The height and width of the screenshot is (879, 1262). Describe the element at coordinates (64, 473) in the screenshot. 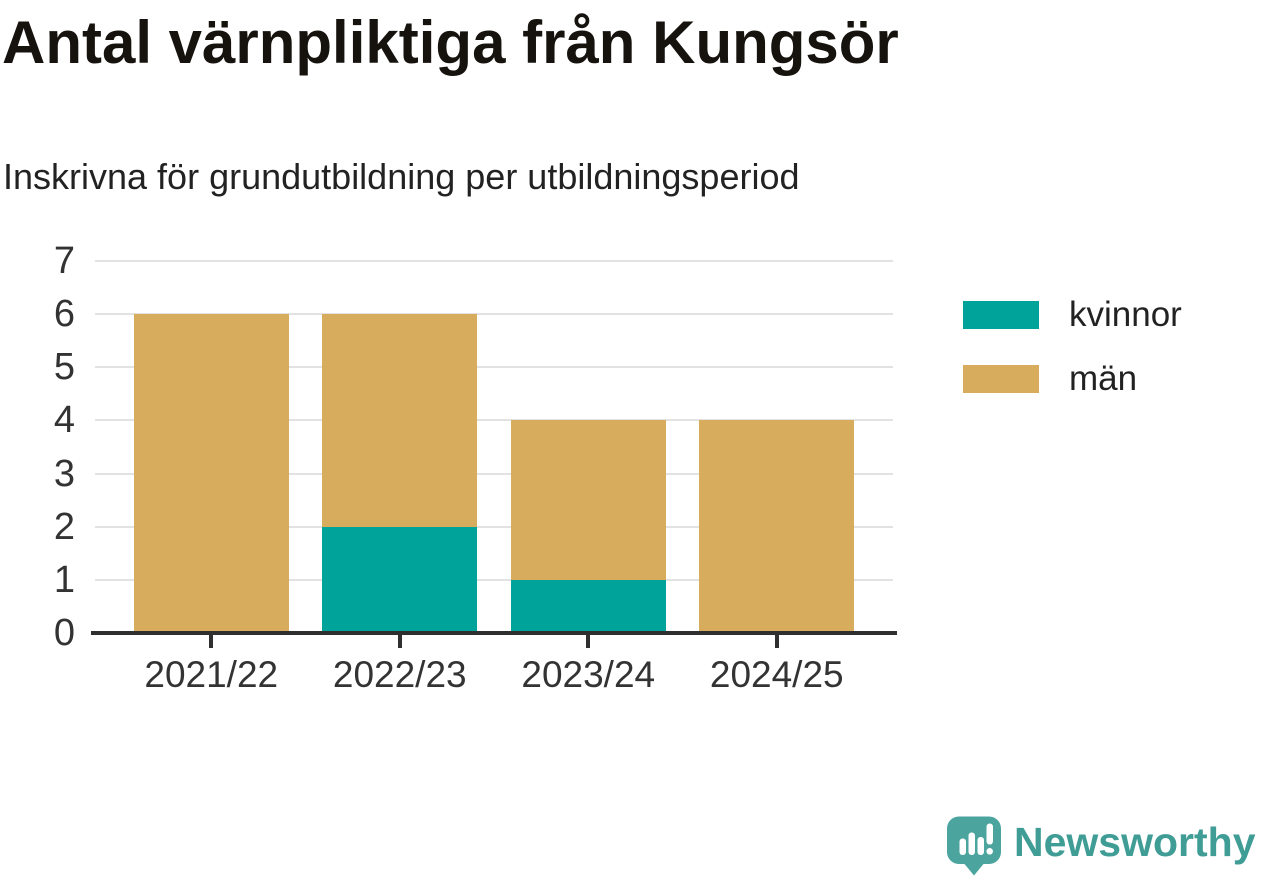

I see `y-axis-tick-label: 3` at that location.